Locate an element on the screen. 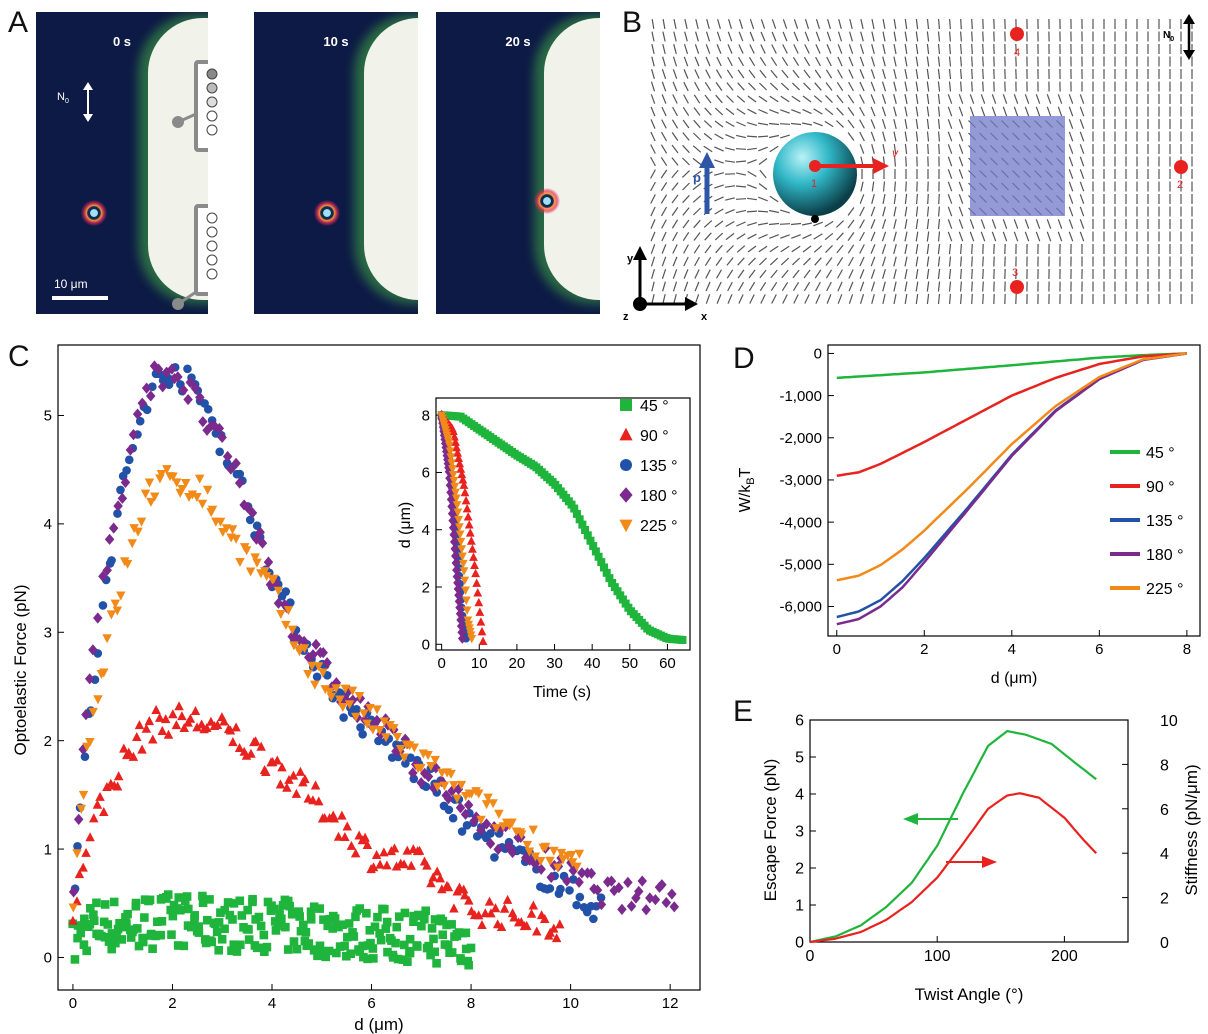 This screenshot has width=1208, height=1034. y-axis-title-sub: B is located at coordinates (751, 480).